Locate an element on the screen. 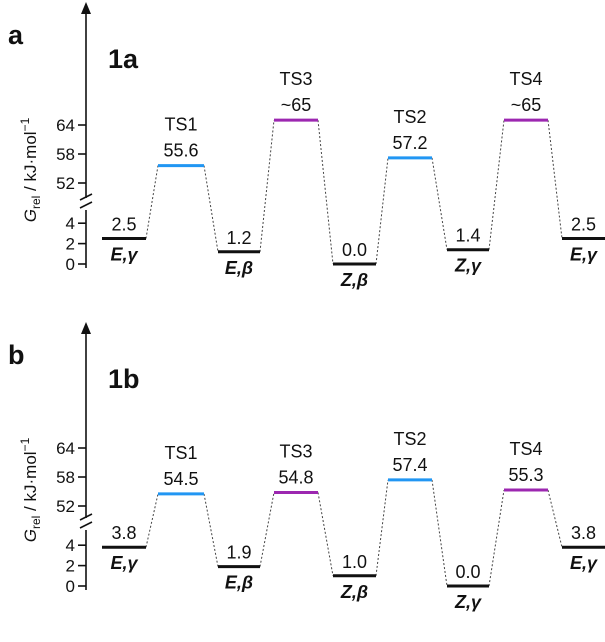 Image resolution: width=605 pixels, height=642 pixels. energy-value-label: 1.9 is located at coordinates (238, 553).